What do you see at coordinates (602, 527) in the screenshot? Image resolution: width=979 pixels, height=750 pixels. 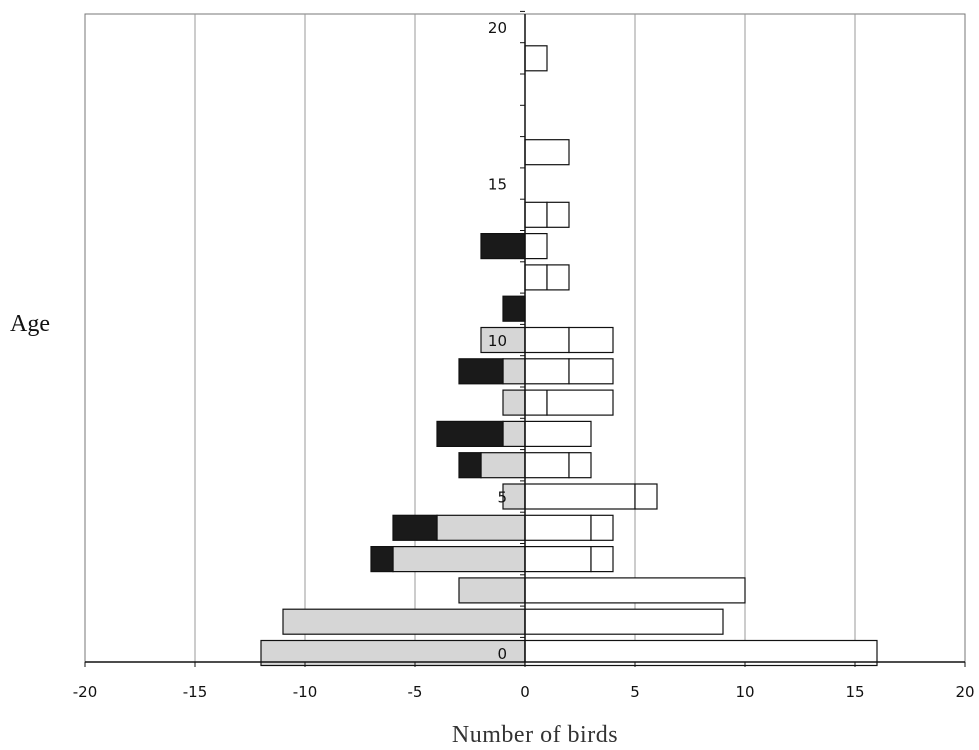 I see `bar-right-series3-age4` at bounding box center [602, 527].